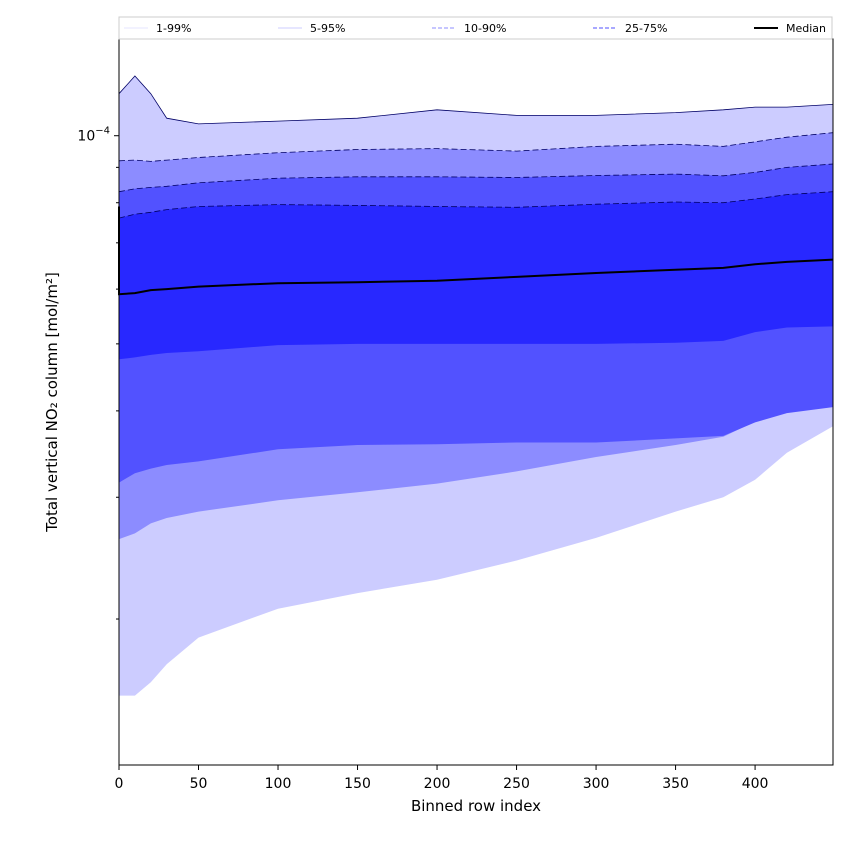 This screenshot has height=850, width=850. I want to click on legend-box, so click(475, 28).